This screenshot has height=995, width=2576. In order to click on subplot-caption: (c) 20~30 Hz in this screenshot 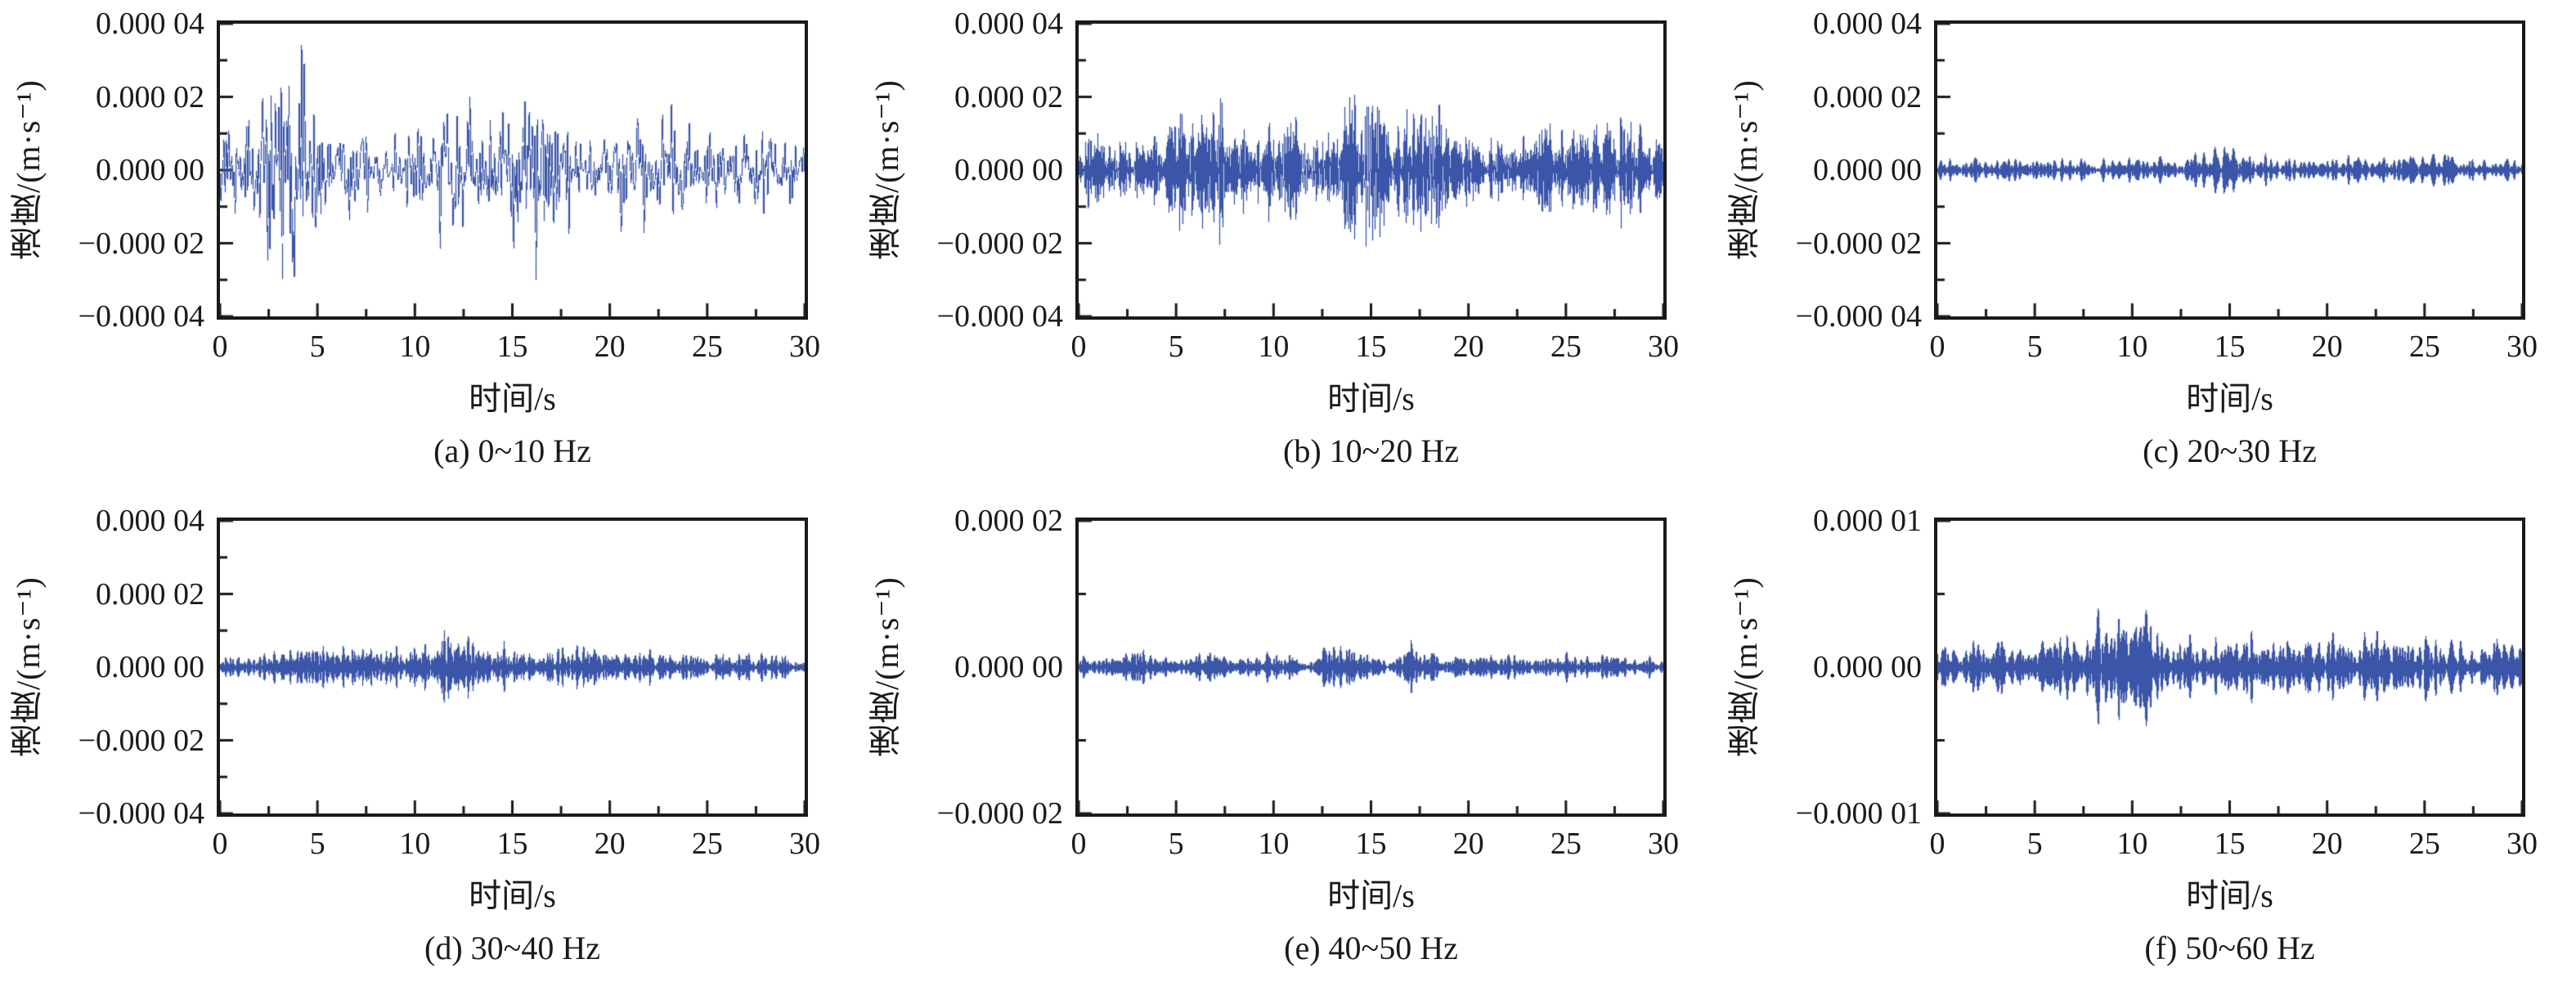, I will do `click(2230, 451)`.